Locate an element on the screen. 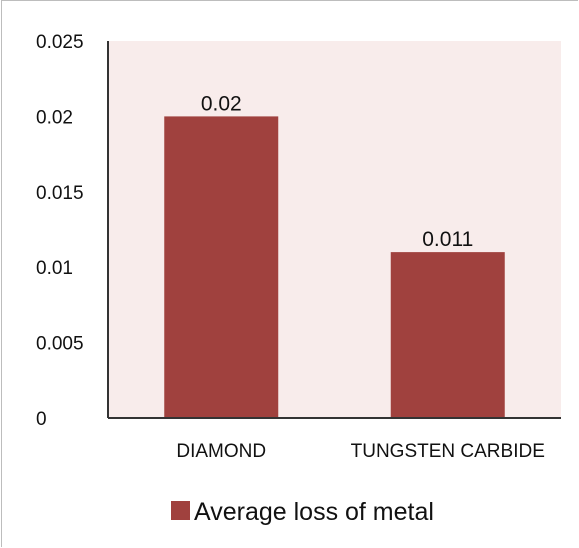 The width and height of the screenshot is (579, 548). legend-label: Average loss of metal is located at coordinates (314, 512).